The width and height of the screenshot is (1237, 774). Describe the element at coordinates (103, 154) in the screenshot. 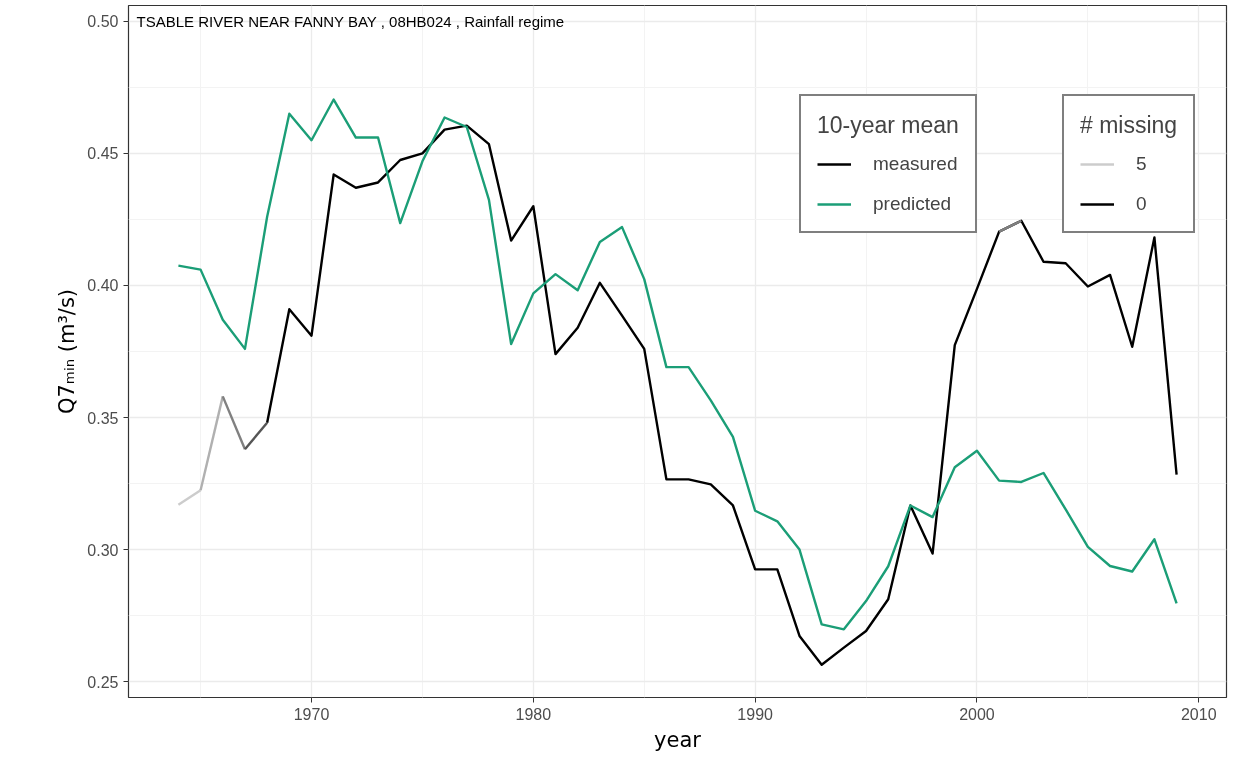

I see `y-tick-label: 0.45` at that location.